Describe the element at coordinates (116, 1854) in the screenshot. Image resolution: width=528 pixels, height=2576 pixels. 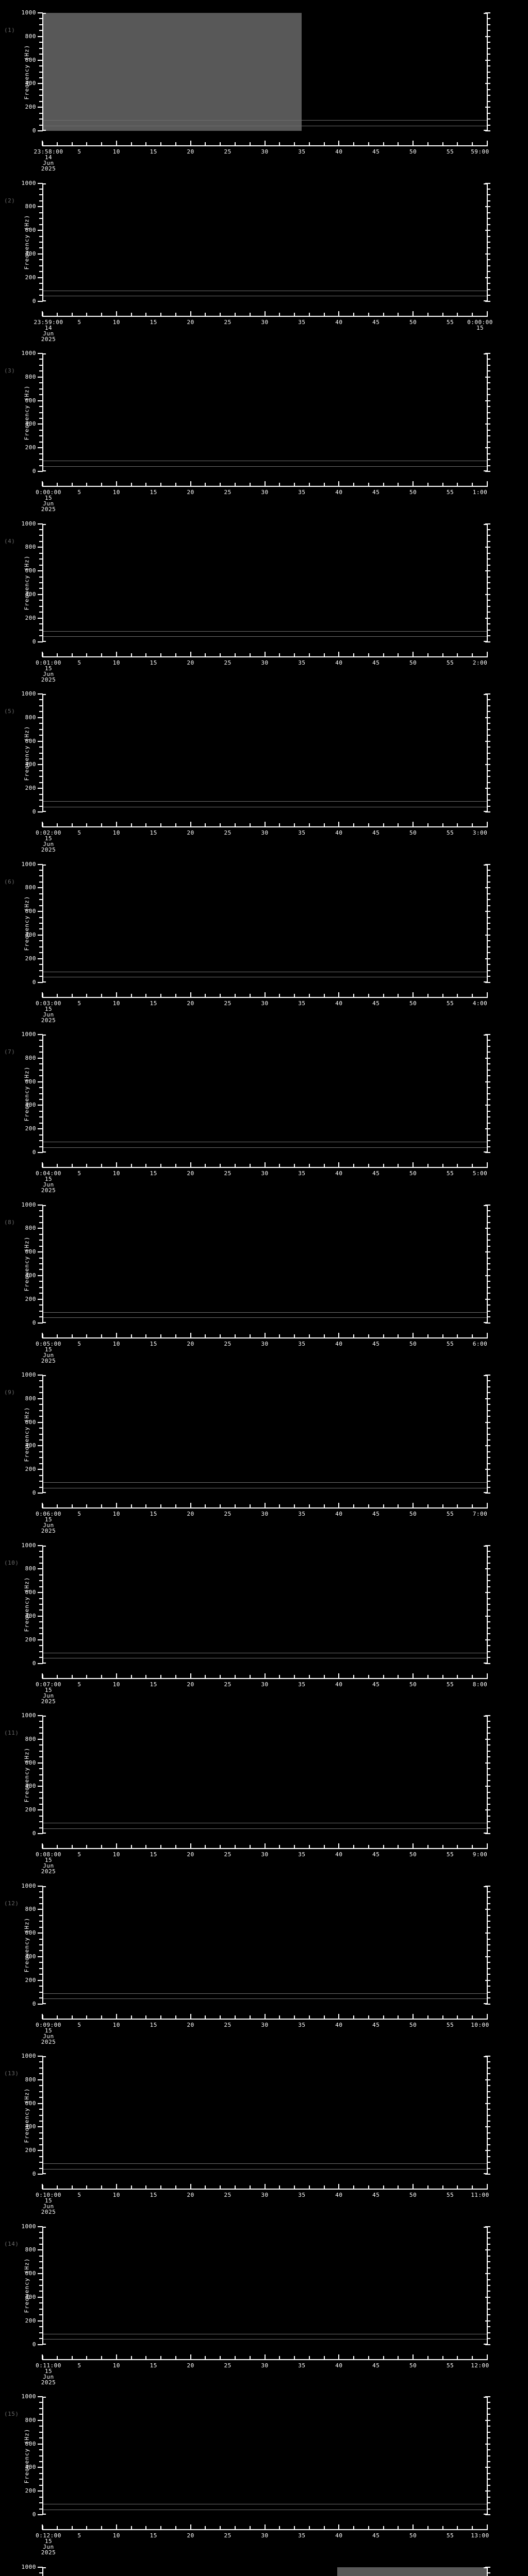
I see `x-axis-label-10: 10` at that location.